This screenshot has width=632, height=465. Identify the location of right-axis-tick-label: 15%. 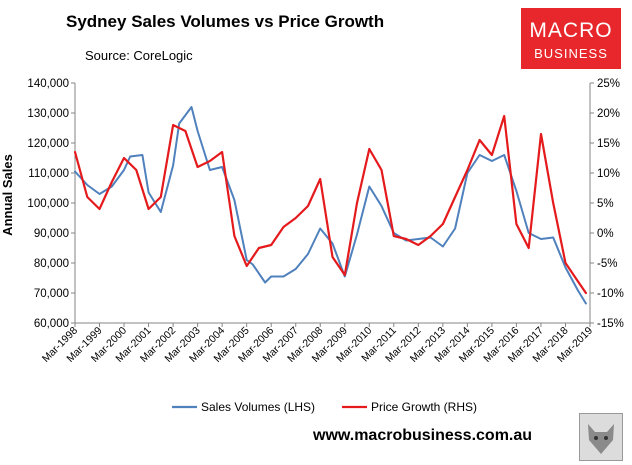
(608, 144).